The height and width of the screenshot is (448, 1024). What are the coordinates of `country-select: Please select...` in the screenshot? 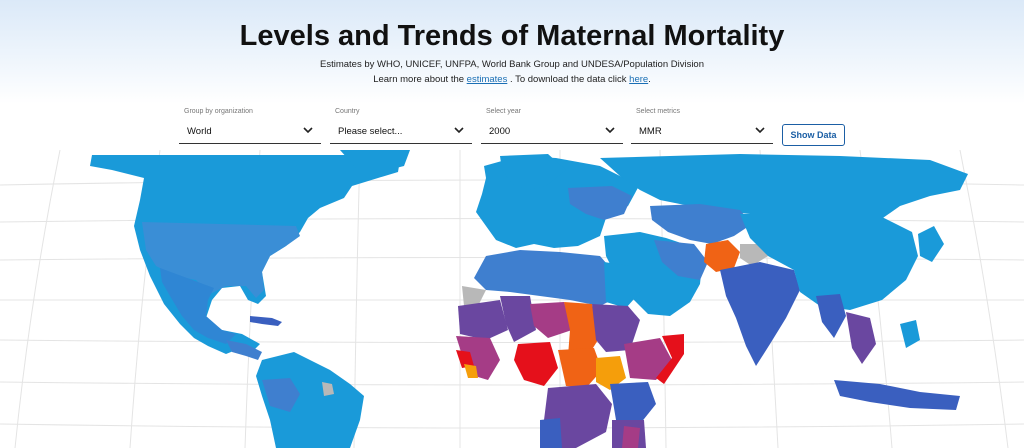 It's located at (401, 132).